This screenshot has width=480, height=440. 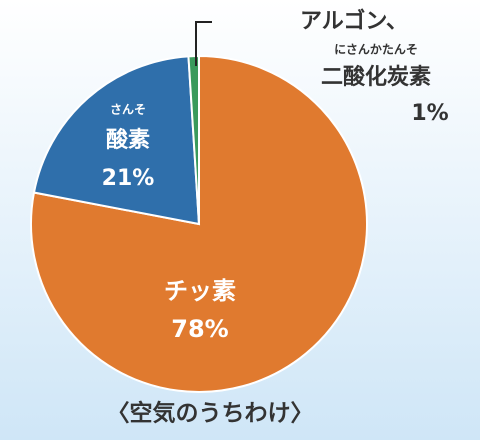 What do you see at coordinates (210, 413) in the screenshot?
I see `chart-title: 〈空気のうちわけ〉` at bounding box center [210, 413].